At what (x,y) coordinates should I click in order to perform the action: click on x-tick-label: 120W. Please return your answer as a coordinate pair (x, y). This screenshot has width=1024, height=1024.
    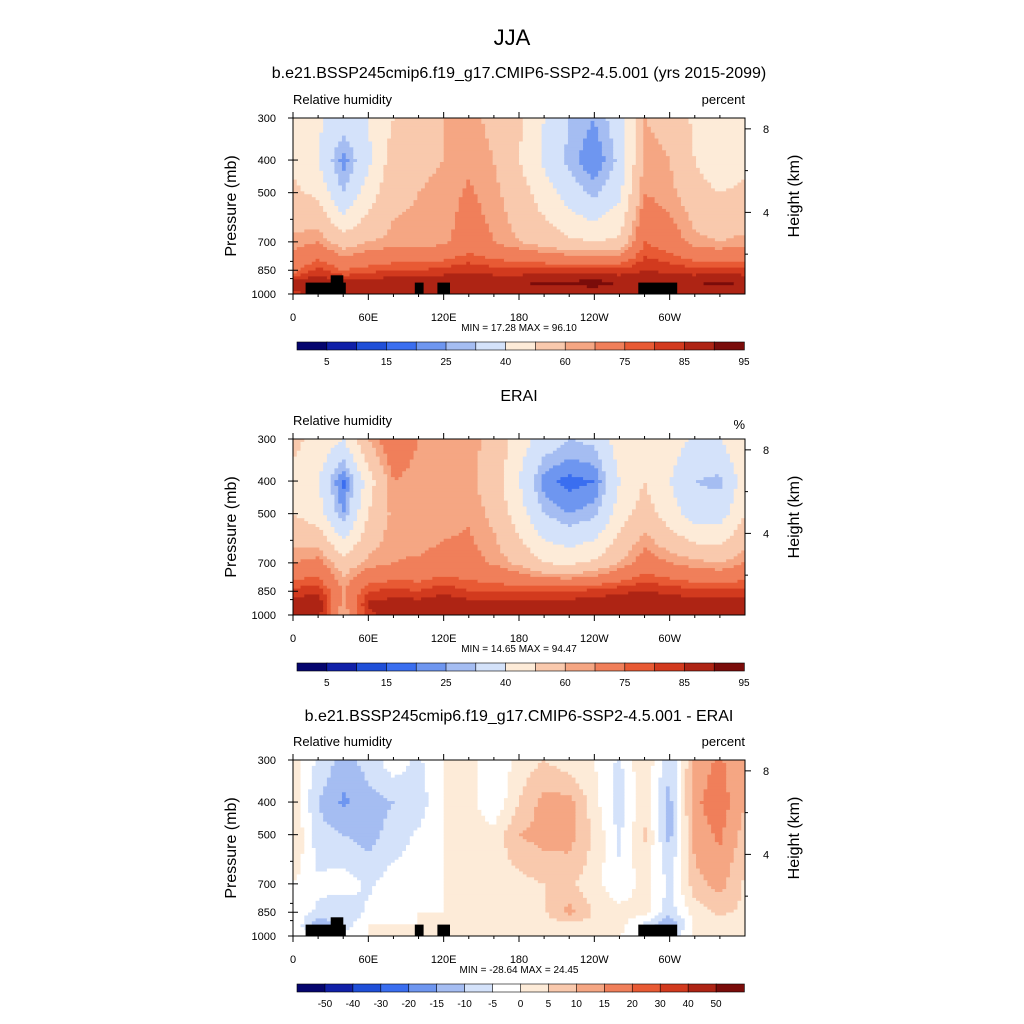
    Looking at the image, I should click on (594, 318).